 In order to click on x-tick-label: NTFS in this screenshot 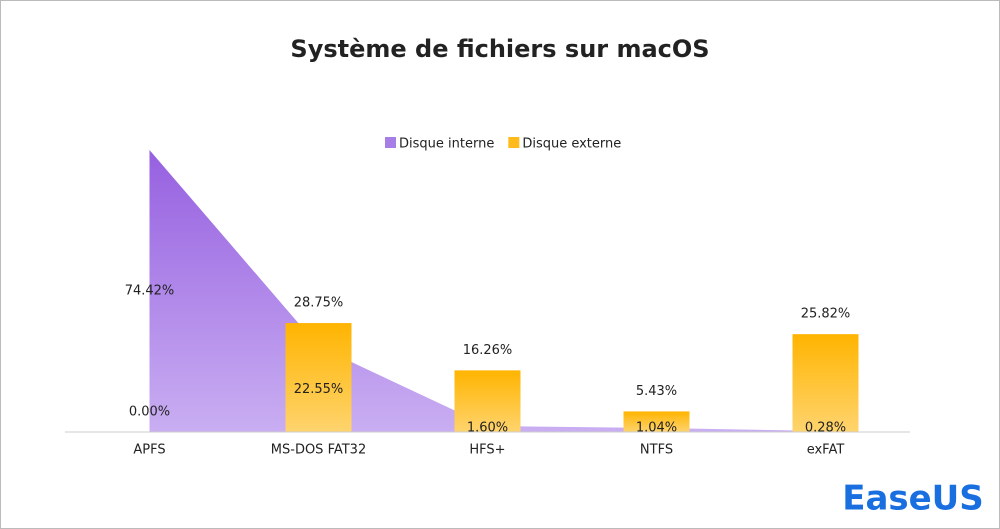, I will do `click(656, 450)`.